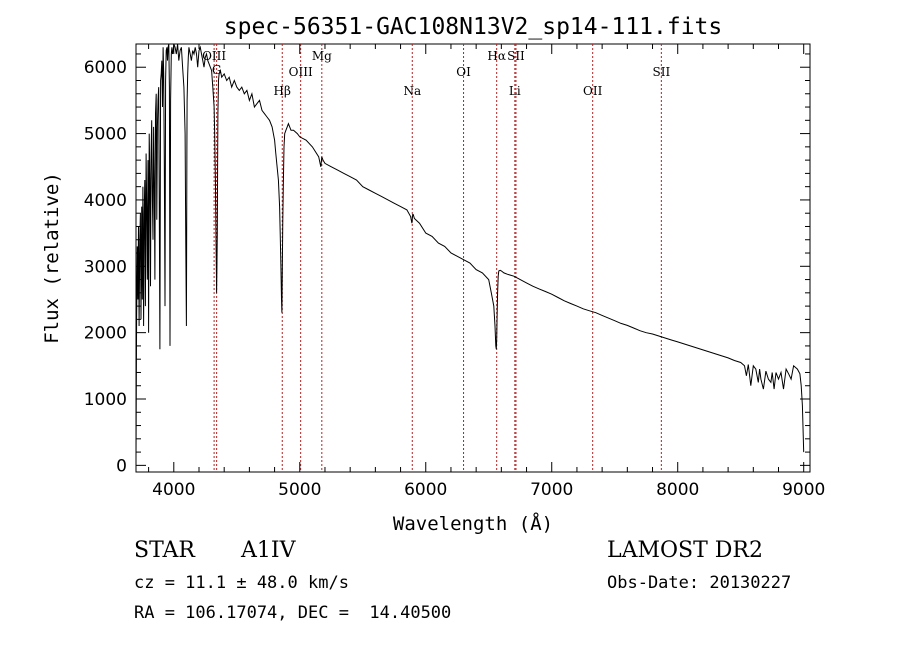 This screenshot has width=900, height=649. I want to click on x-tick-label: 9000, so click(803, 490).